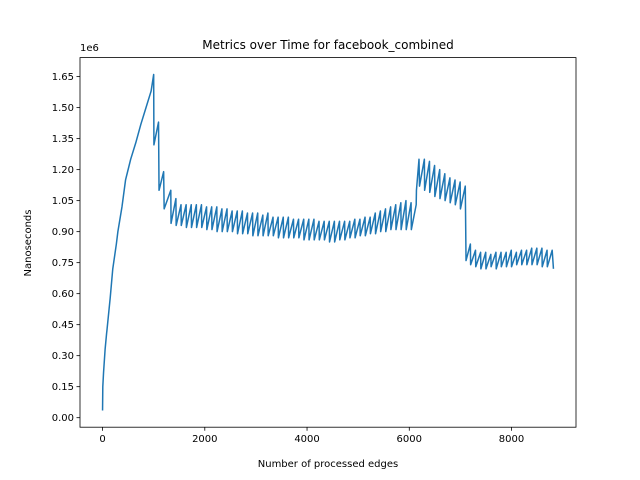 The width and height of the screenshot is (640, 480). I want to click on y-tick-label: 0.45, so click(63, 325).